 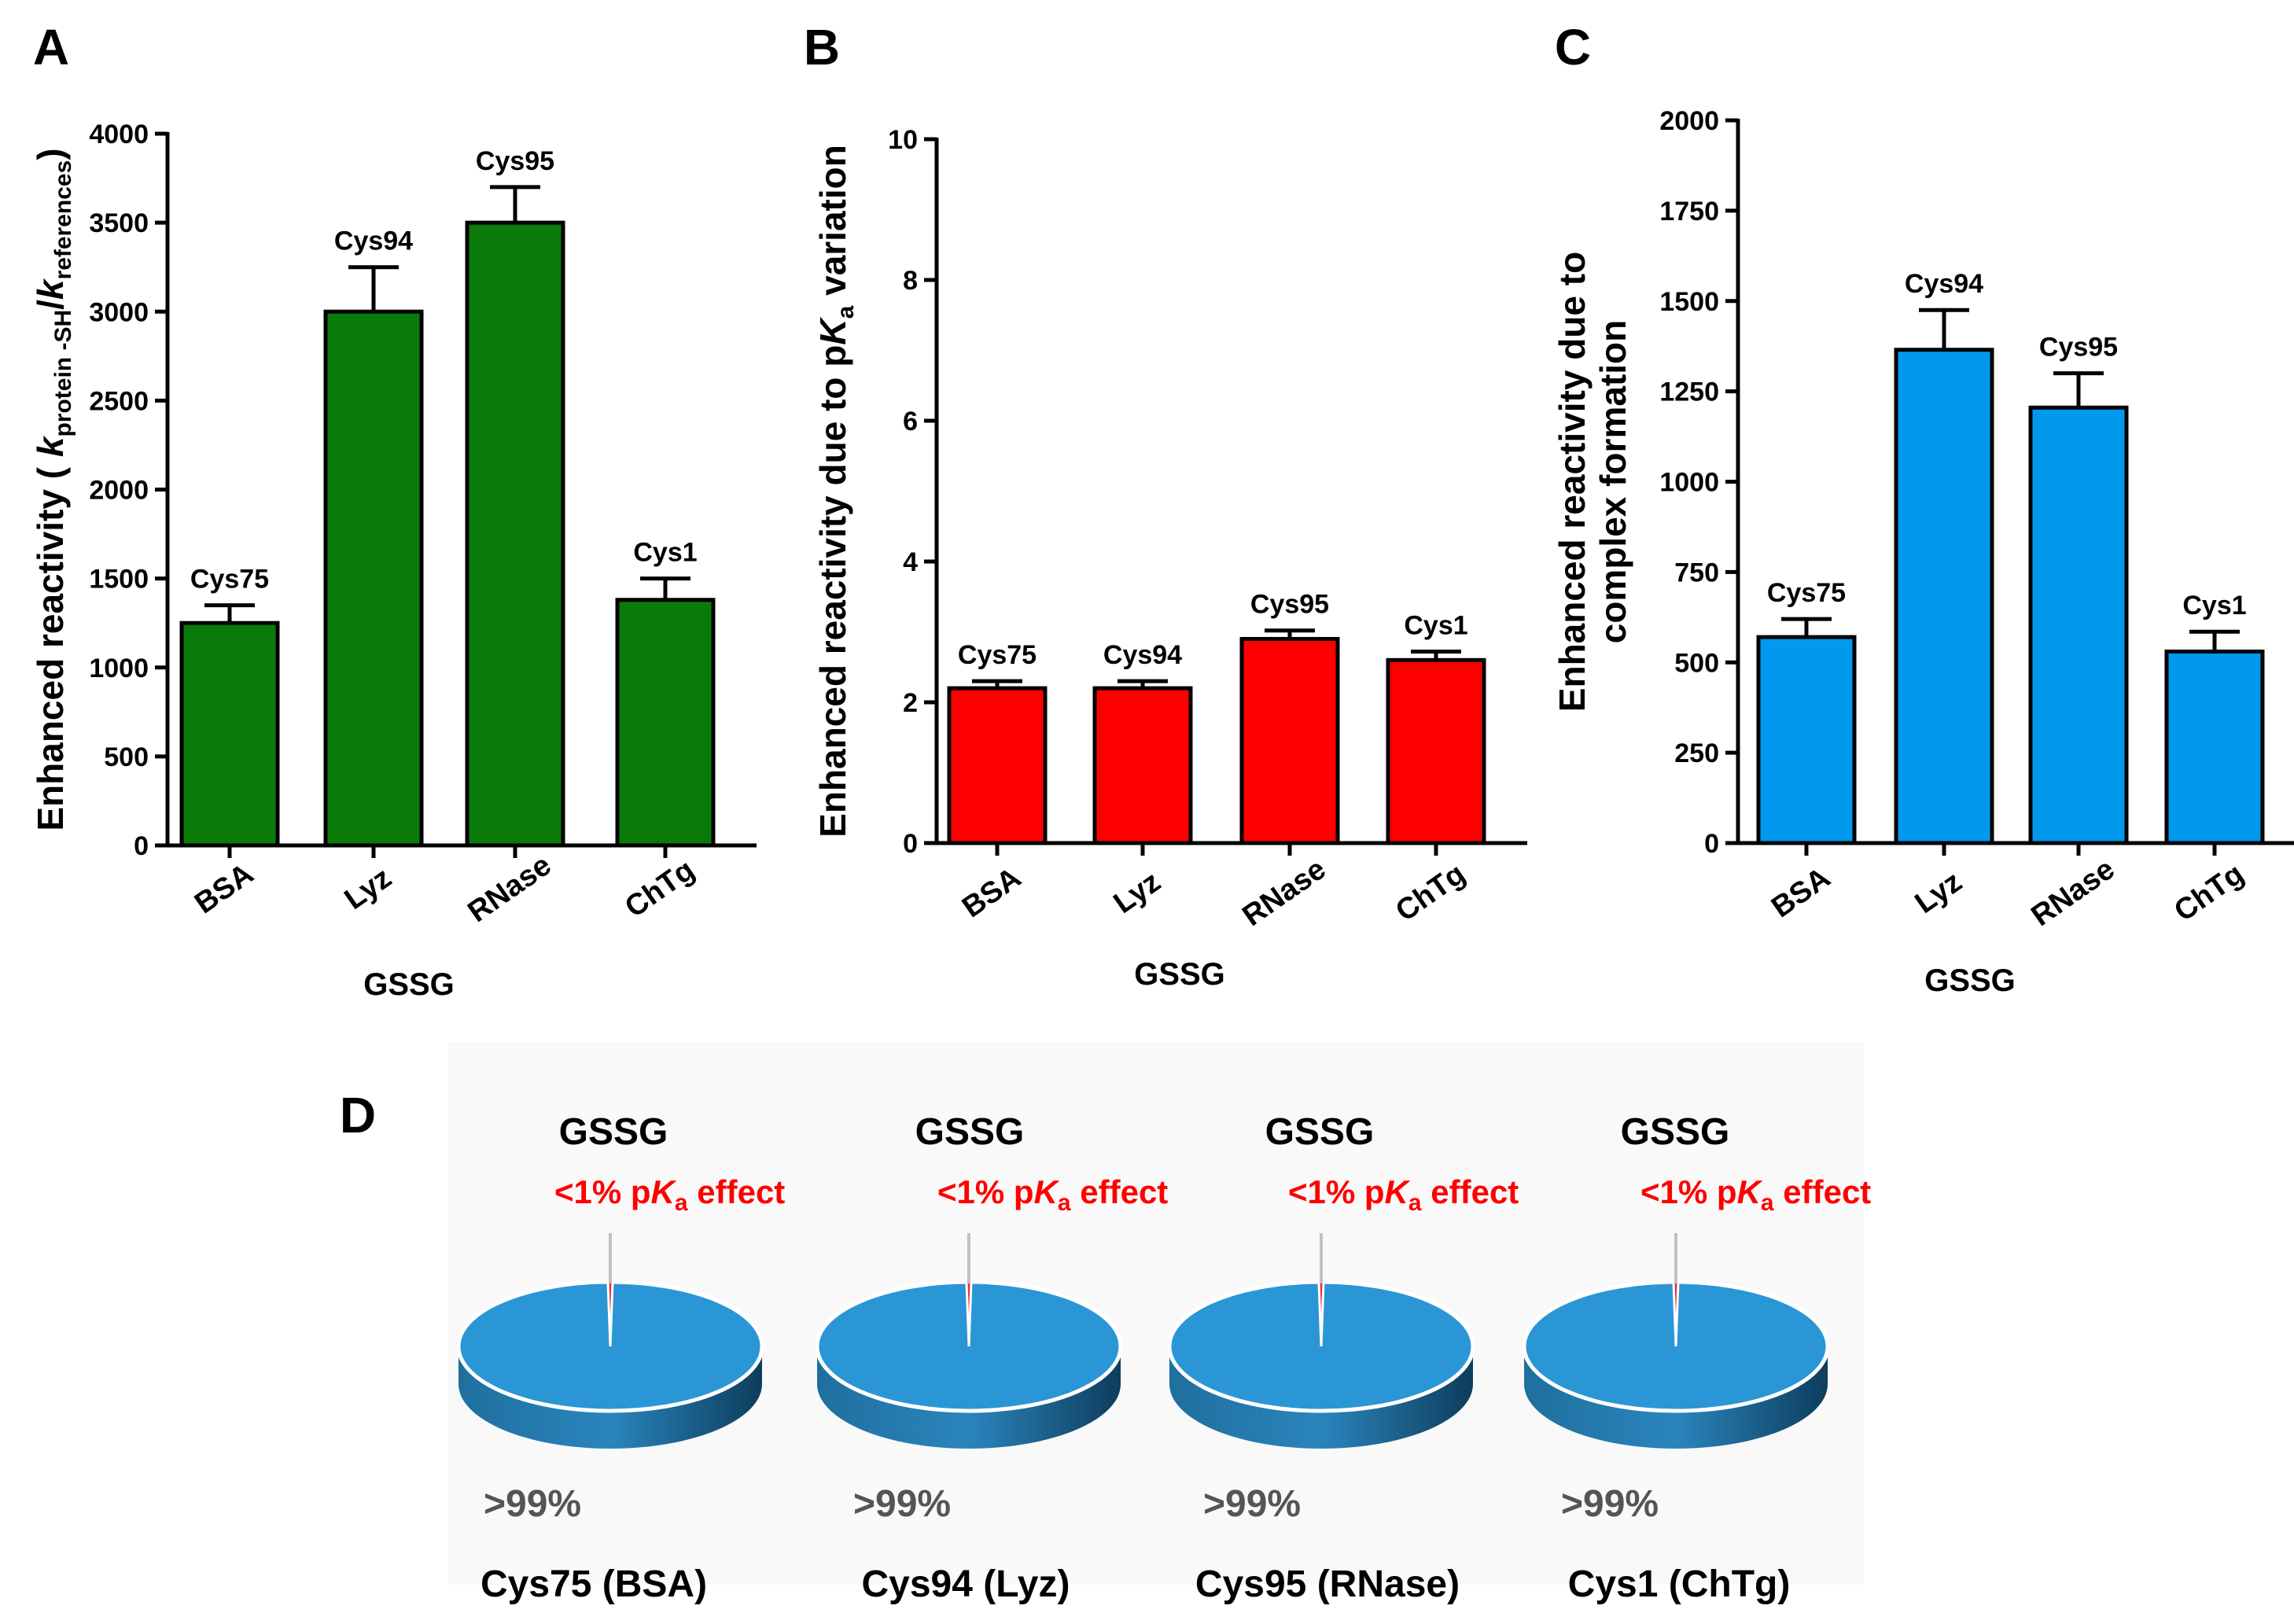 I want to click on y-title-part: Enhanced reactivity (, so click(x=50, y=644).